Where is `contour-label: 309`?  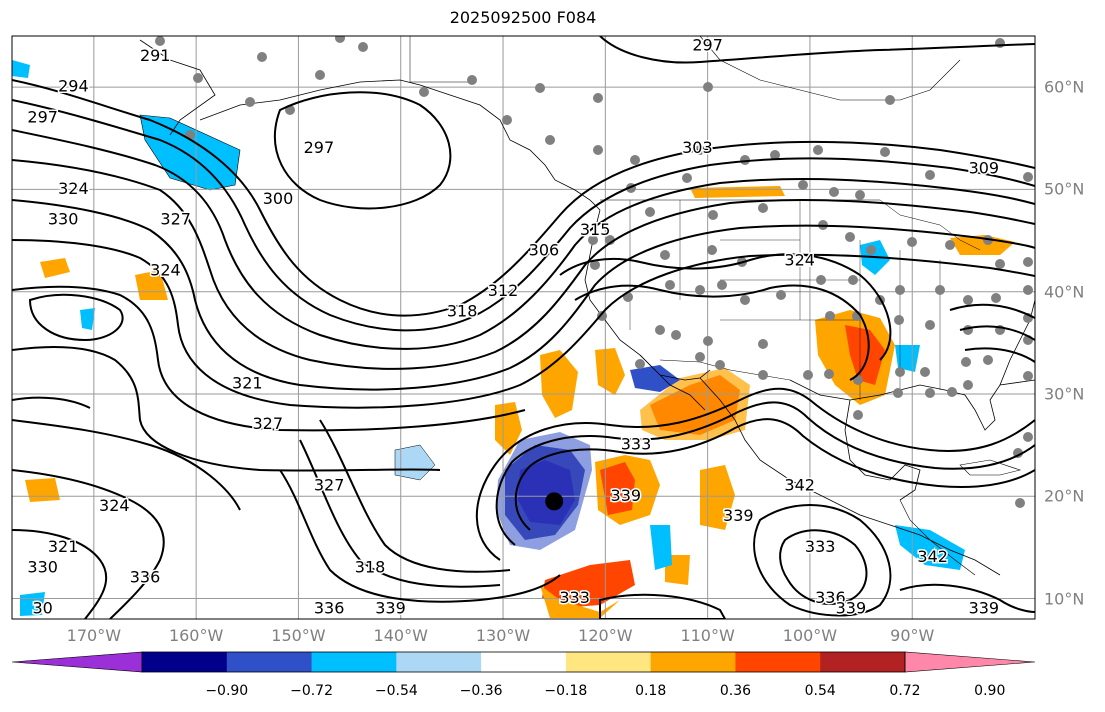 contour-label: 309 is located at coordinates (984, 167).